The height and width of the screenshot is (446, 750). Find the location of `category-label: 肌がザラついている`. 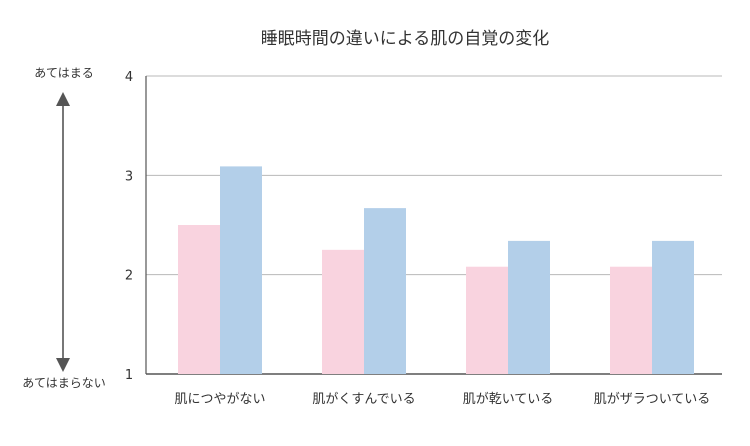

category-label: 肌がザラついている is located at coordinates (652, 399).